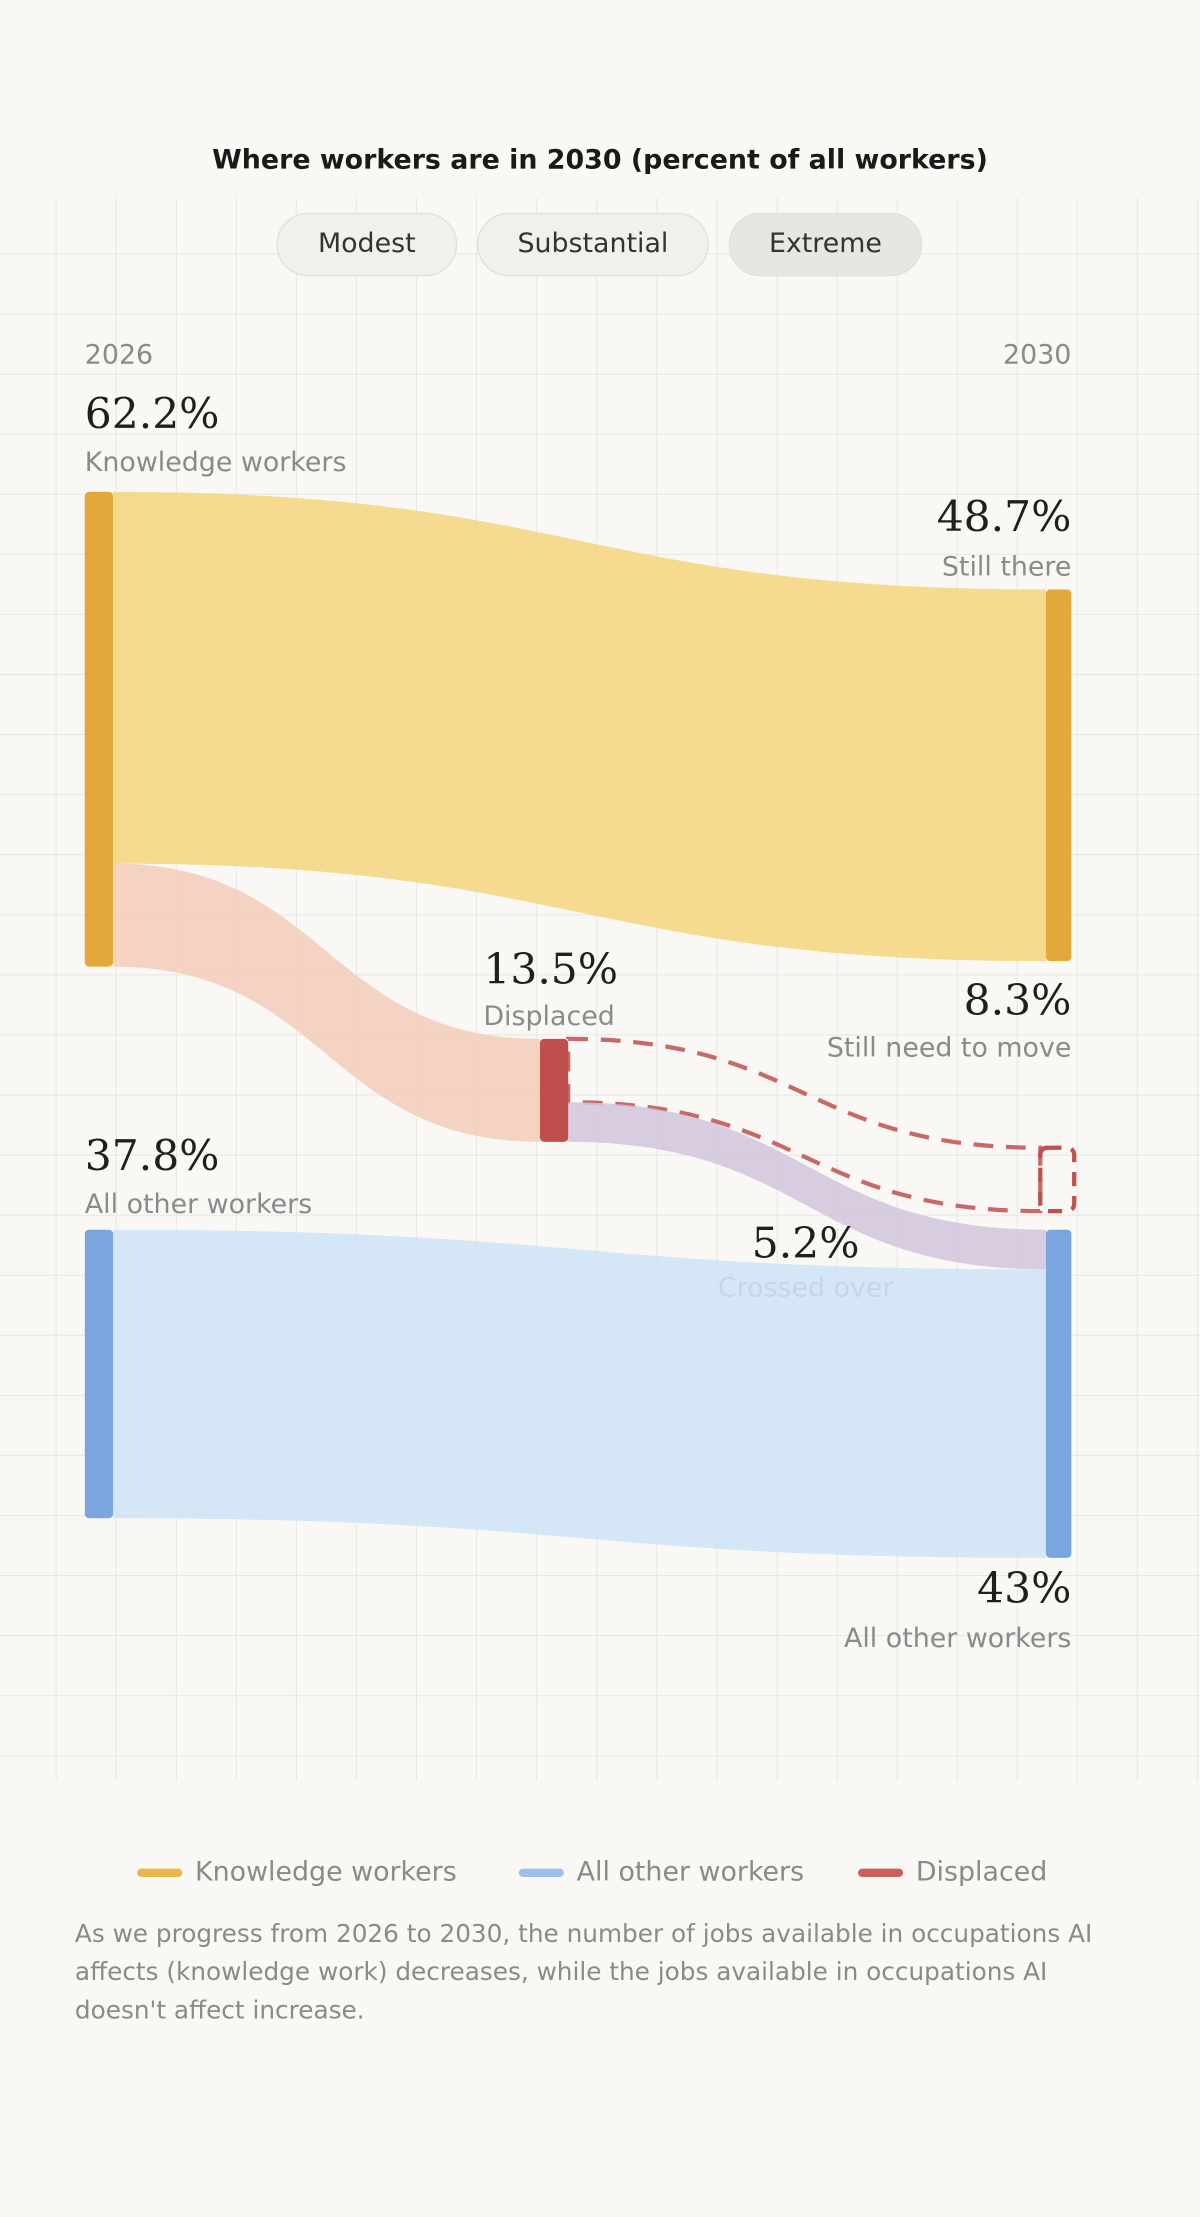  What do you see at coordinates (1006, 567) in the screenshot?
I see `node-label: Still there` at bounding box center [1006, 567].